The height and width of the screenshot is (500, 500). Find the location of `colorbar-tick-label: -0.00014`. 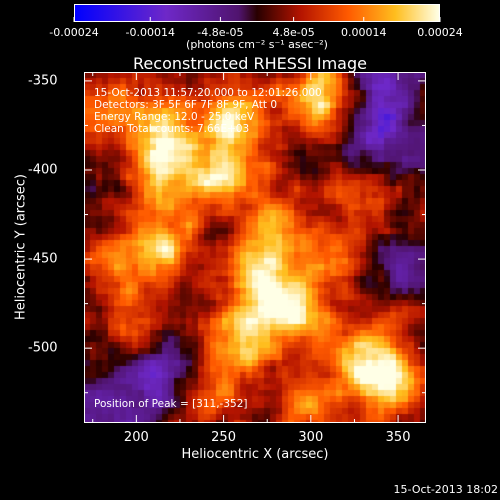

colorbar-tick-label: -0.00014 is located at coordinates (150, 32).